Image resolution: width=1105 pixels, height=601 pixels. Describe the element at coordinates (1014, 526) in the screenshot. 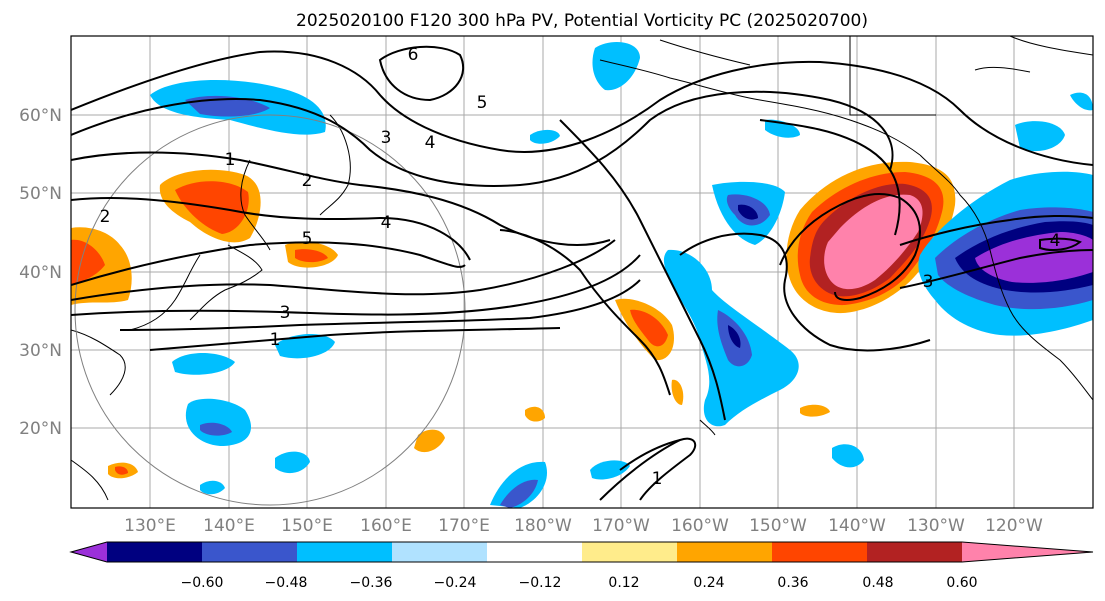

I see `lon-label: 120°W` at that location.